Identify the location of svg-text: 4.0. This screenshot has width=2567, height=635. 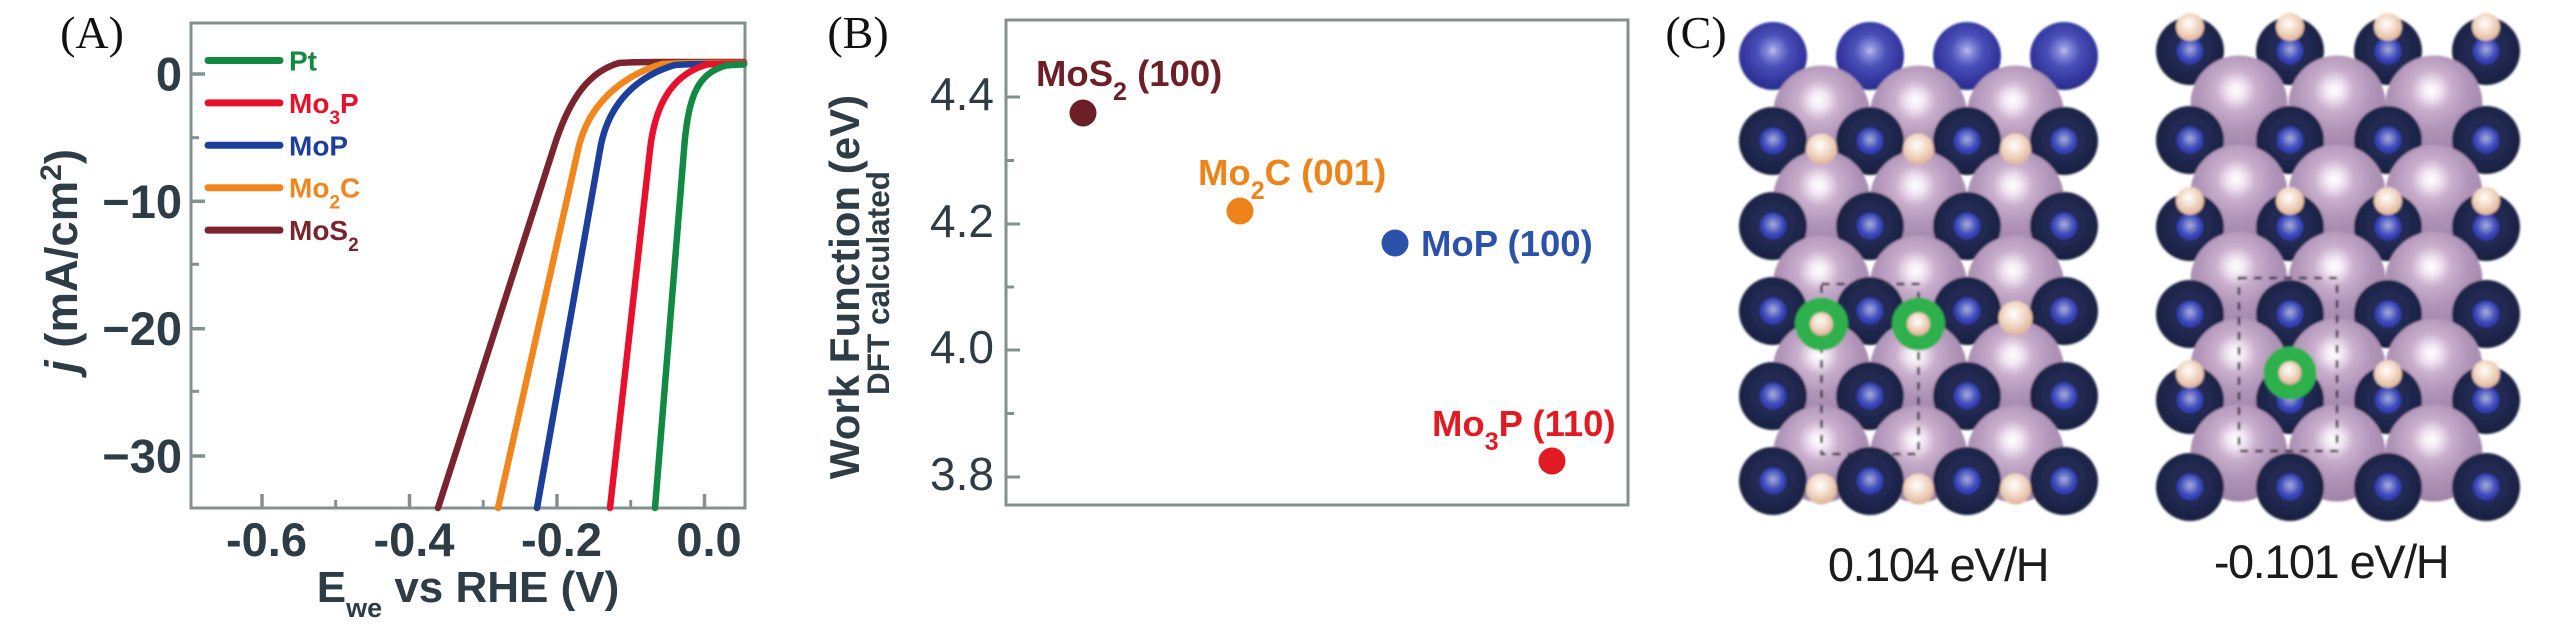
(962, 347).